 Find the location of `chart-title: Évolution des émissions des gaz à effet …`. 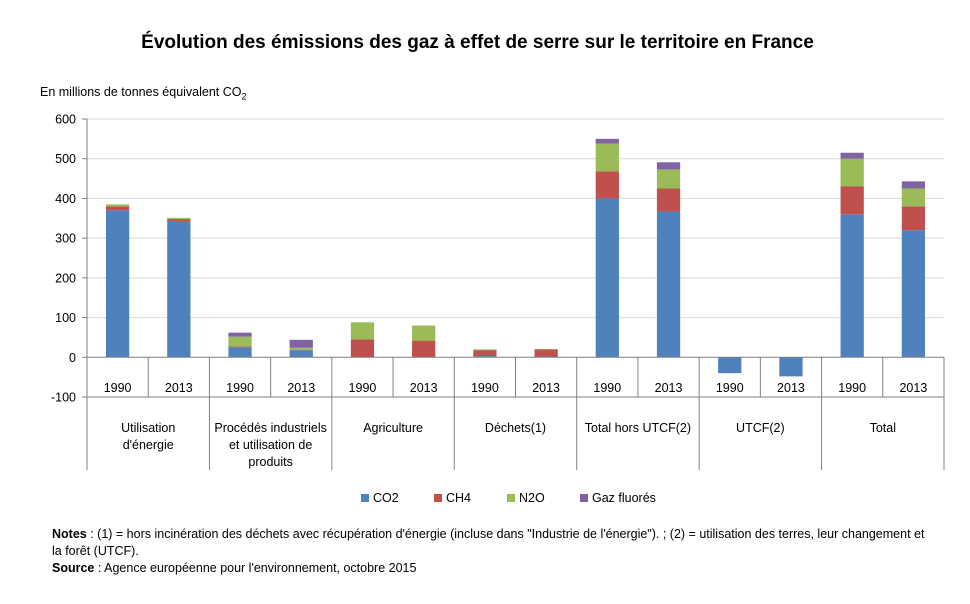

chart-title: Évolution des émissions des gaz à effet … is located at coordinates (477, 42).